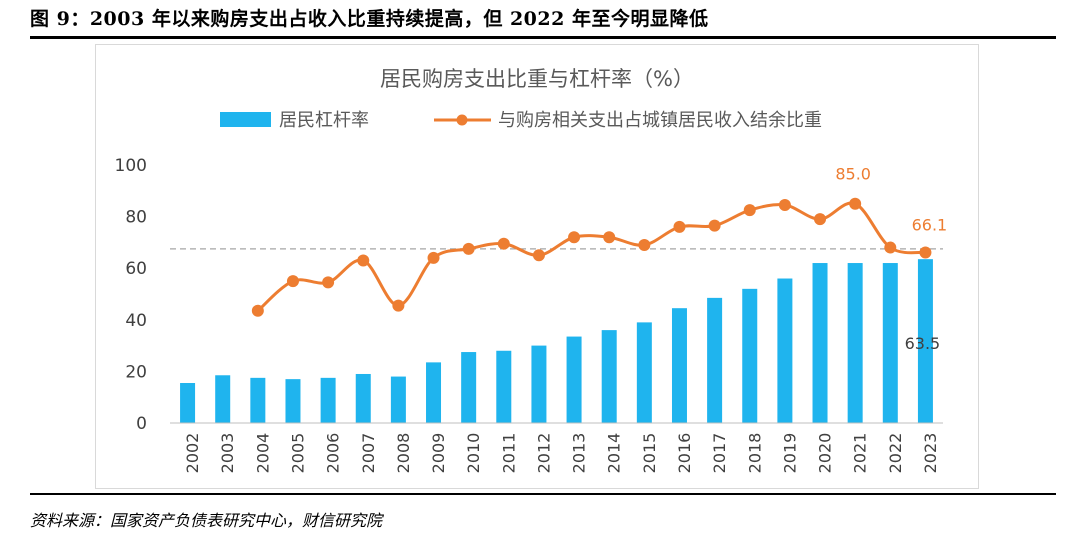 The width and height of the screenshot is (1080, 543). I want to click on line-point-2017, so click(714, 225).